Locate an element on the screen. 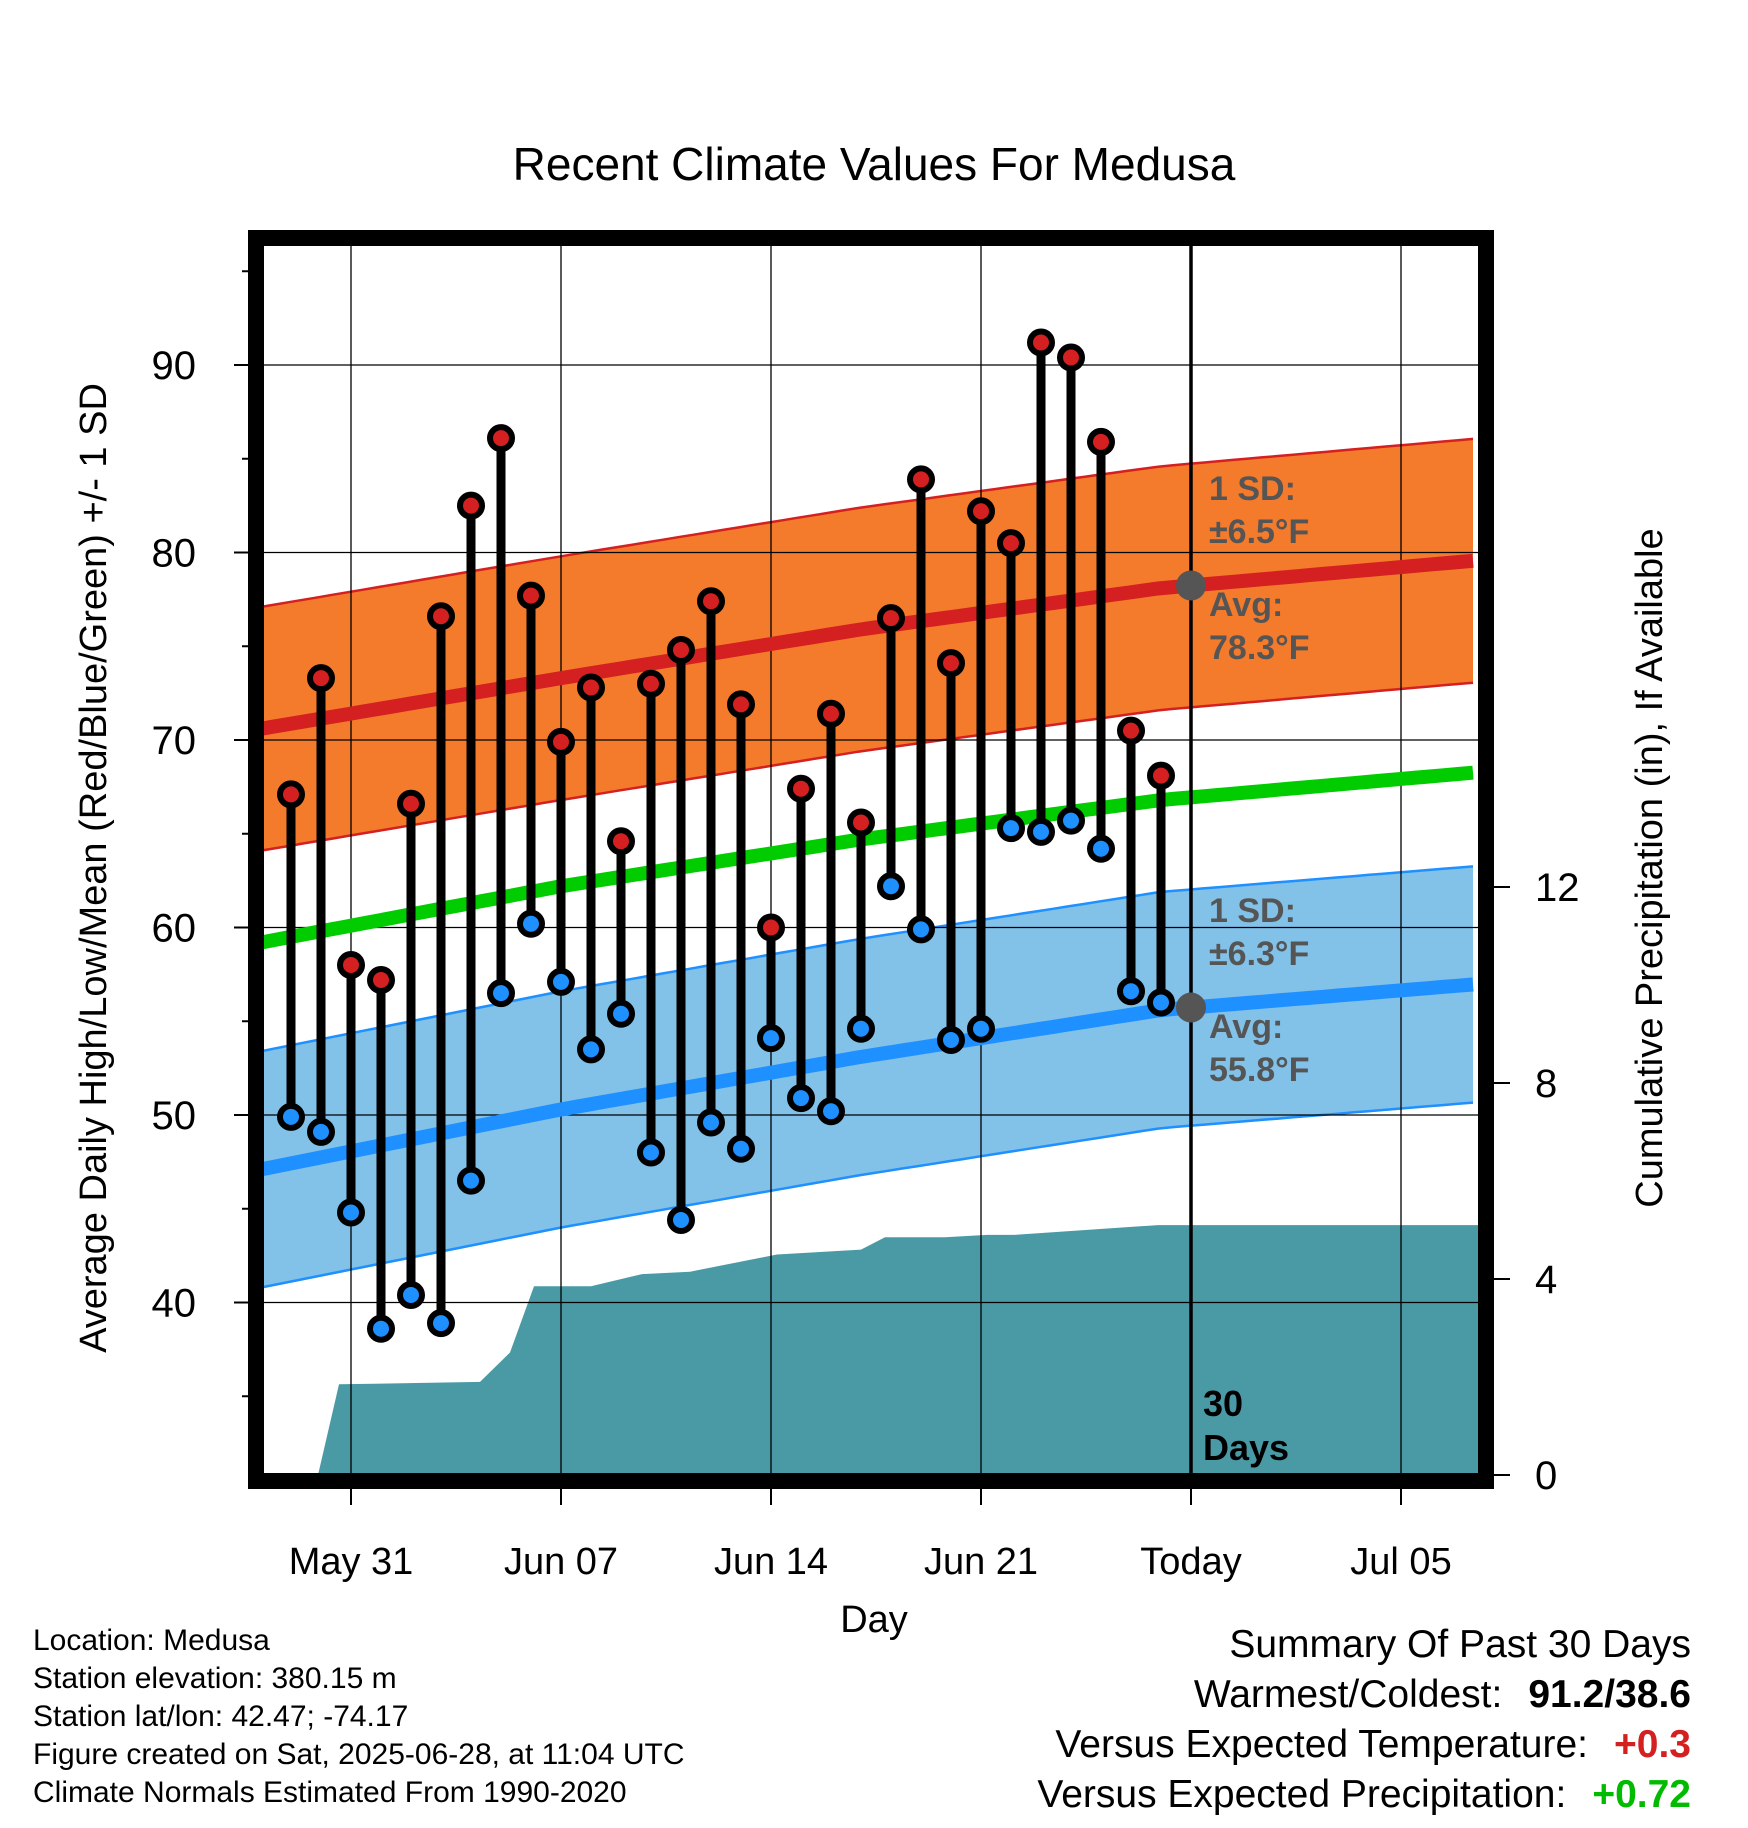 The image size is (1748, 1828). y-tick-label: 50 is located at coordinates (174, 1116).